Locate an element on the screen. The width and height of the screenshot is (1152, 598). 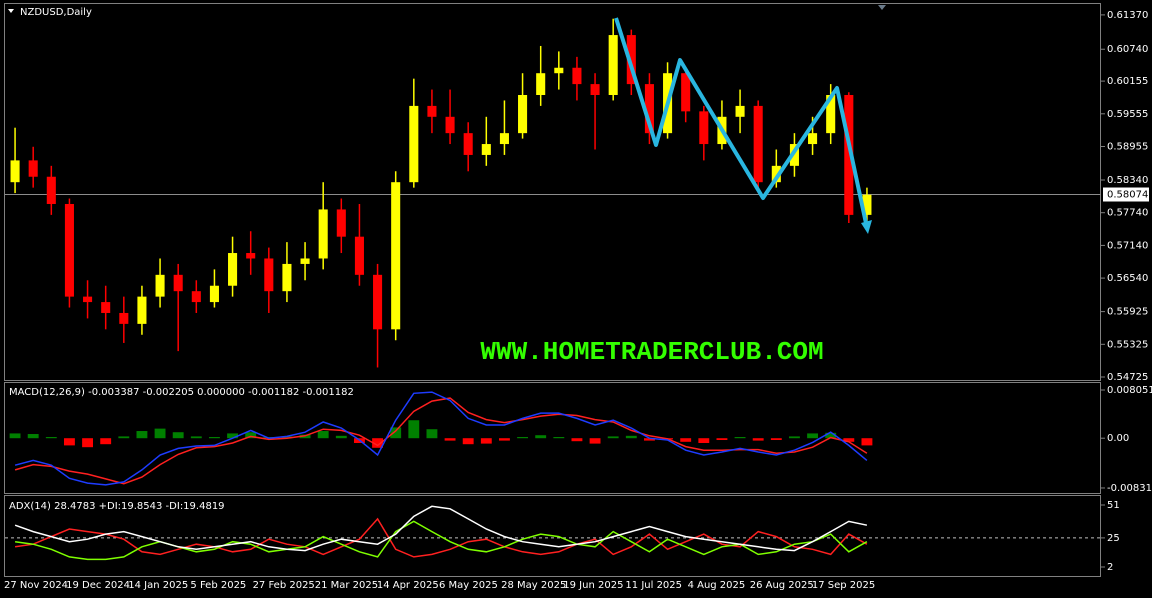
zigzag-annotation is located at coordinates (743, 125).